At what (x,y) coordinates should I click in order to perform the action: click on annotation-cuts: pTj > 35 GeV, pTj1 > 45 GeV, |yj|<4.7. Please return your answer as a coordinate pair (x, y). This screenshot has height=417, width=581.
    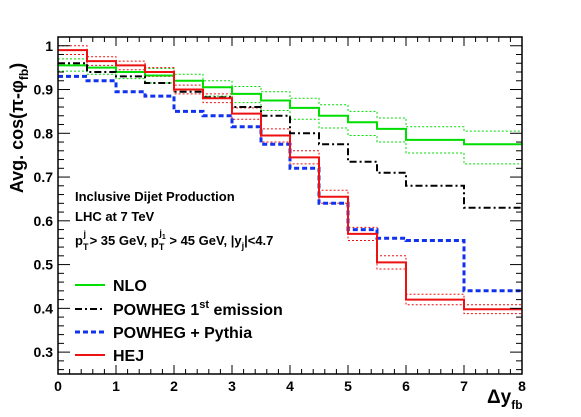
    Looking at the image, I should click on (174, 240).